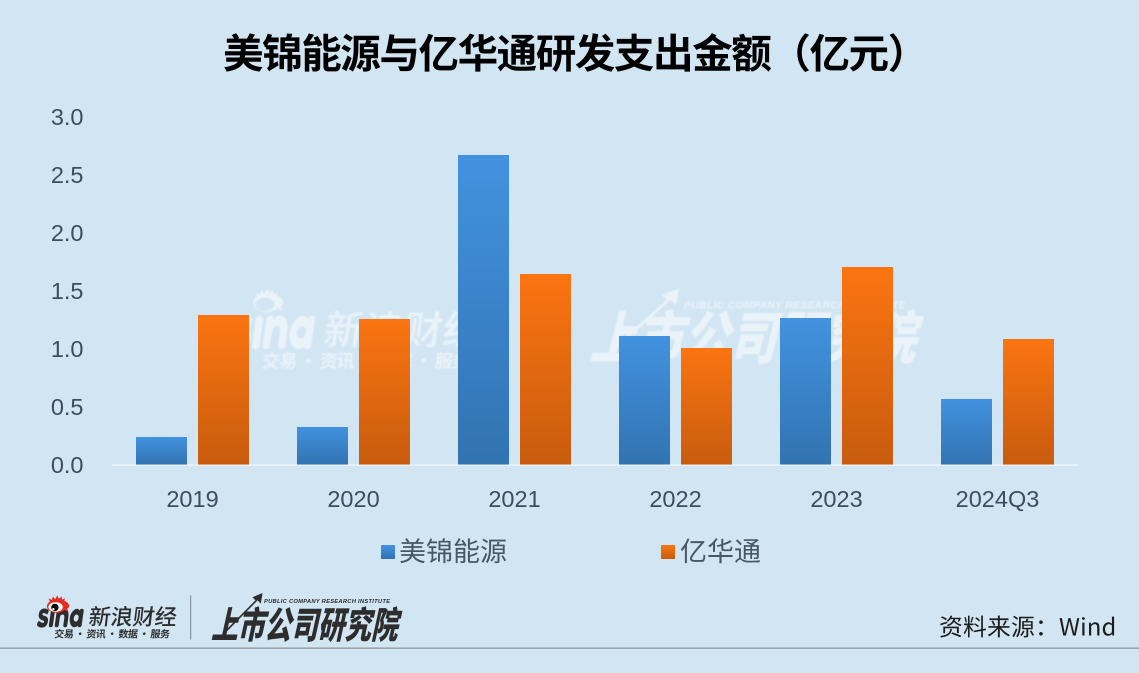 The height and width of the screenshot is (673, 1139). I want to click on svg-text: 3.0, so click(67, 117).